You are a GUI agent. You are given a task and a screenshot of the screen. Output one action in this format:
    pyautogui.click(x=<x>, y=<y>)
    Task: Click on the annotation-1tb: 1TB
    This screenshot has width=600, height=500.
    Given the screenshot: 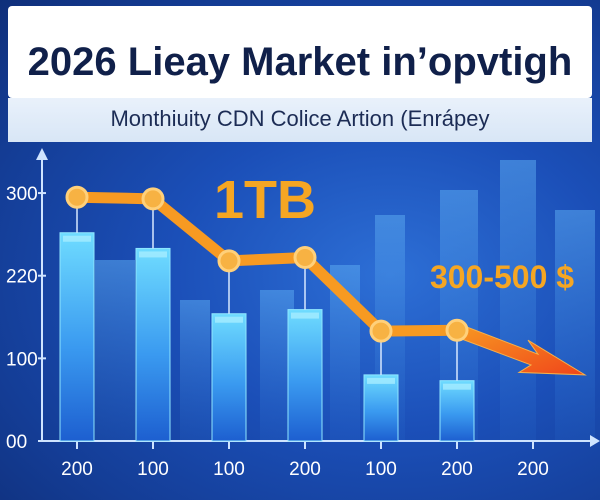 What is the action you would take?
    pyautogui.click(x=265, y=200)
    